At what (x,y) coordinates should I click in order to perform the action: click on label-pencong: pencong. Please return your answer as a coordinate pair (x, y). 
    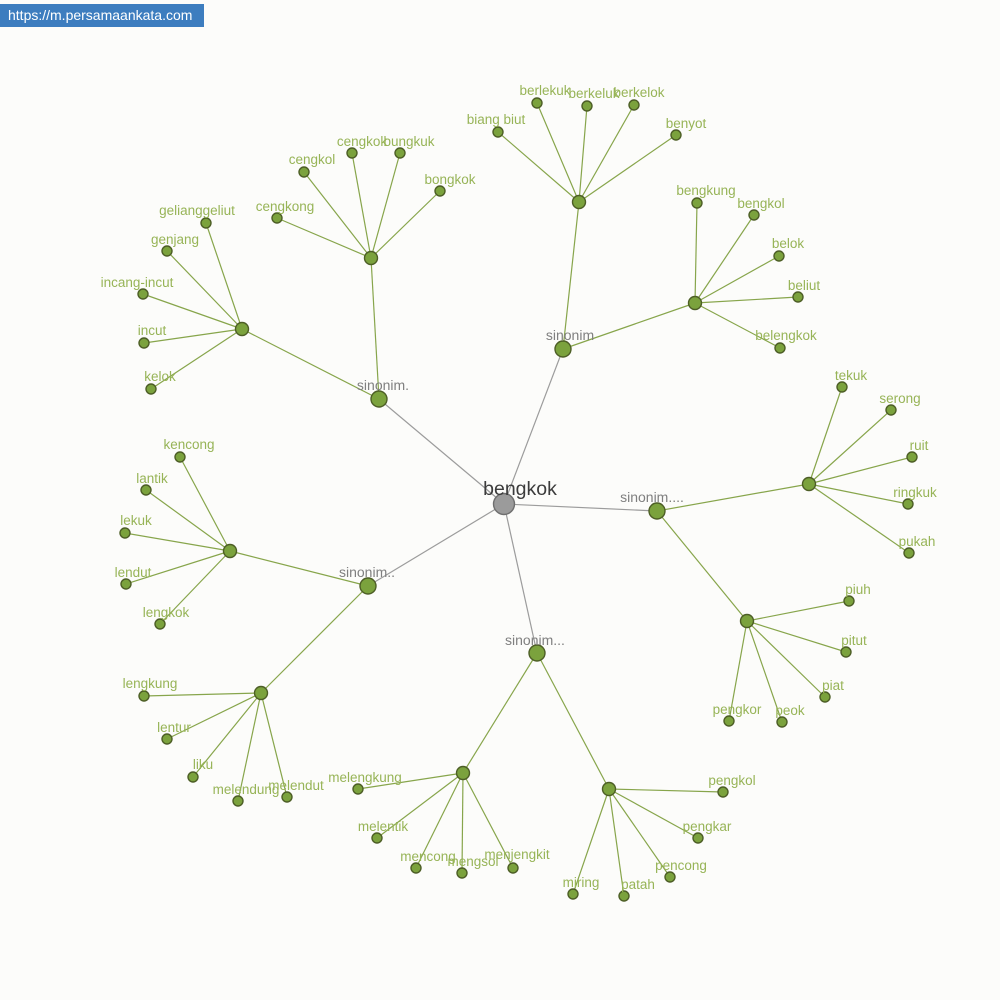
    Looking at the image, I should click on (681, 865).